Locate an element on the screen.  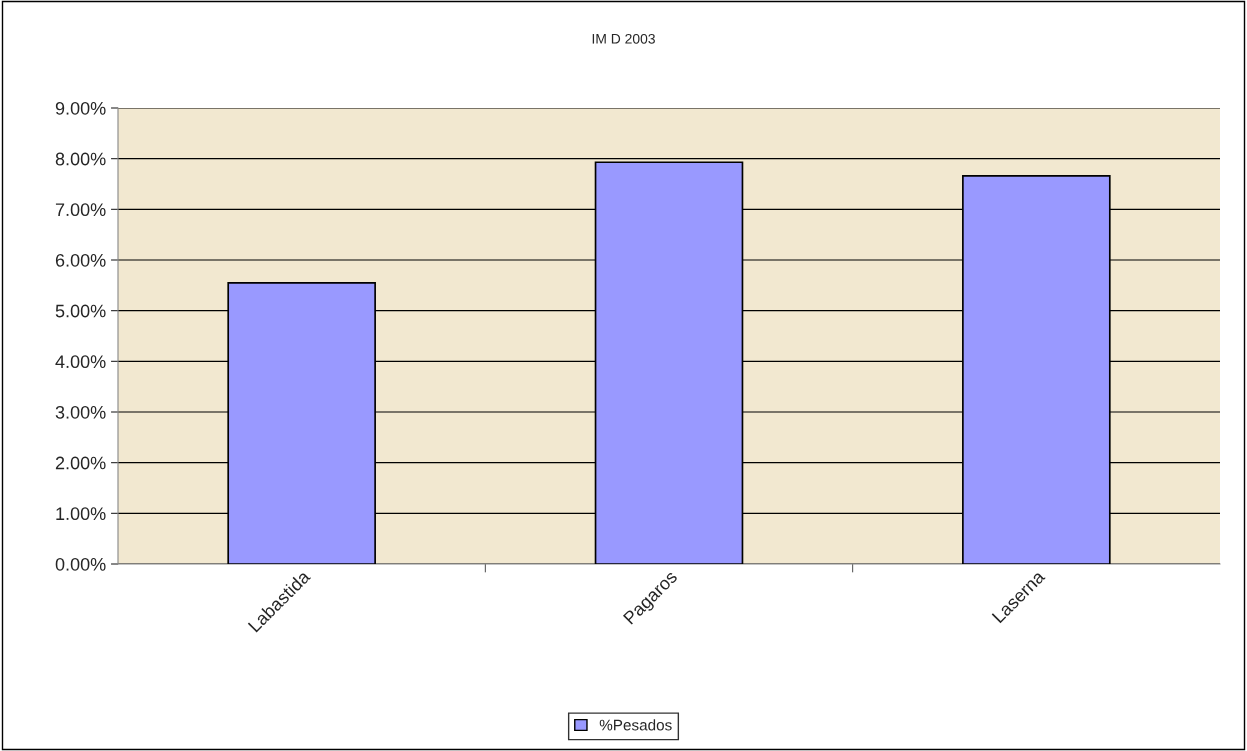
y-tick-label: 3.00% is located at coordinates (80, 412).